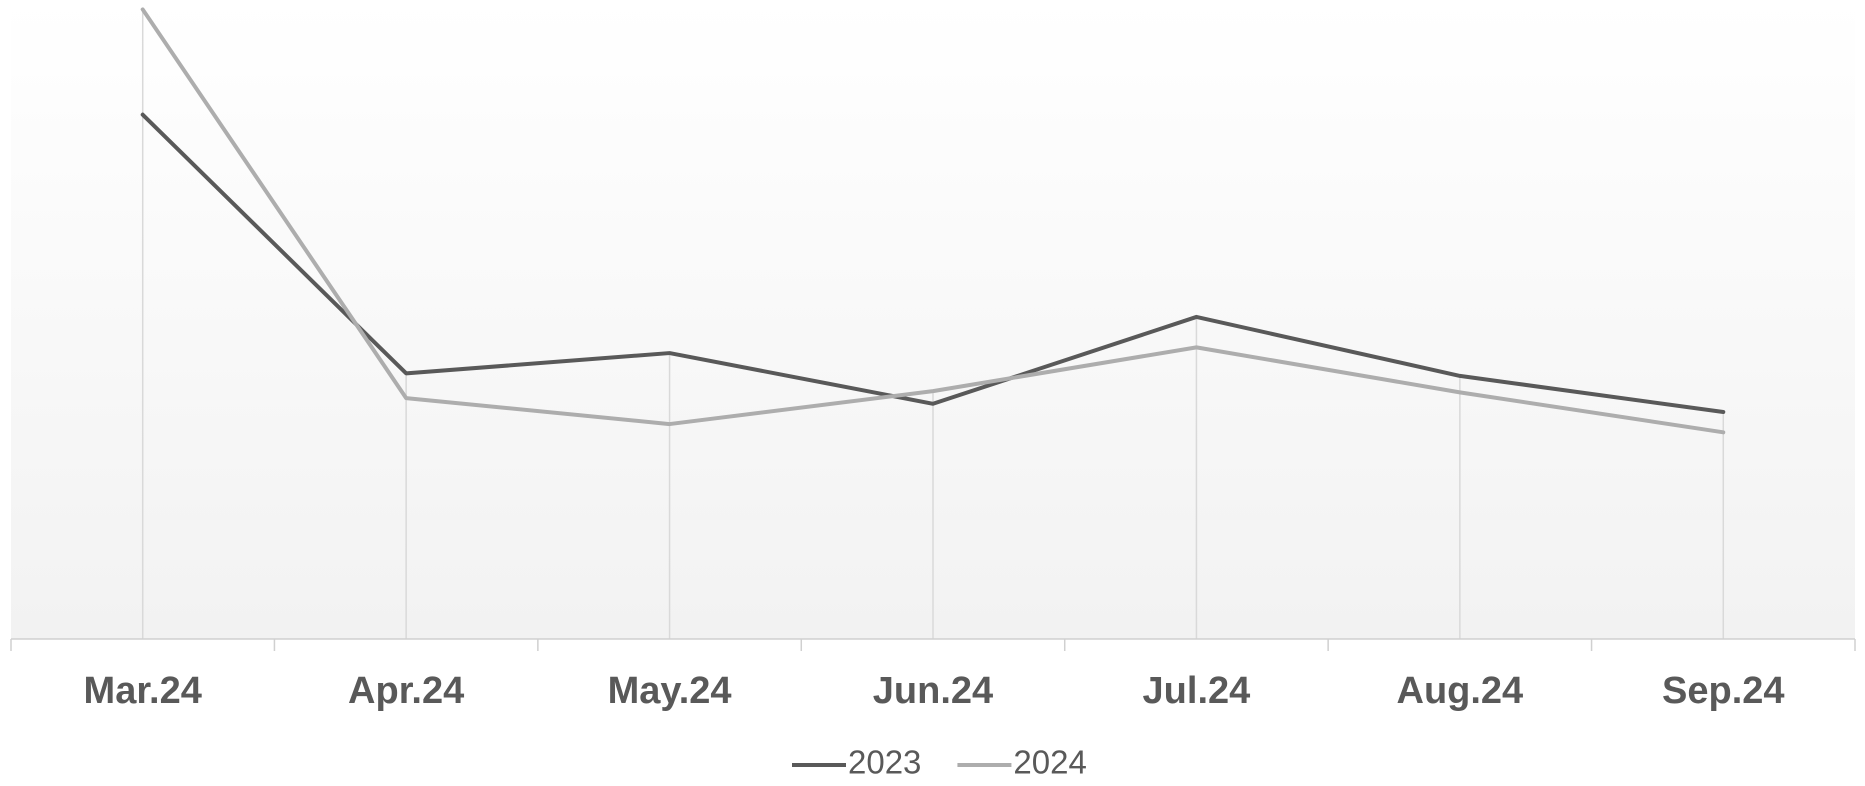 This screenshot has width=1865, height=786. What do you see at coordinates (670, 691) in the screenshot?
I see `x-tick-label: May.24` at bounding box center [670, 691].